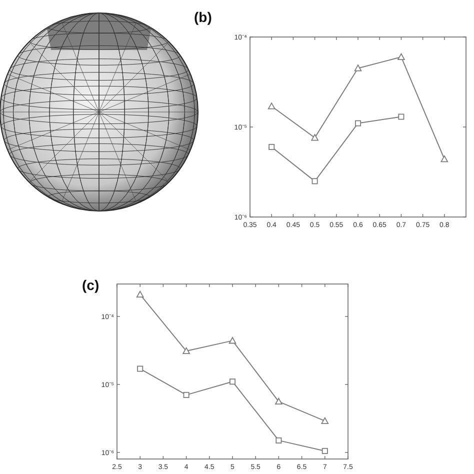  Describe the element at coordinates (91, 285) in the screenshot. I see `chart-title: (c)` at that location.